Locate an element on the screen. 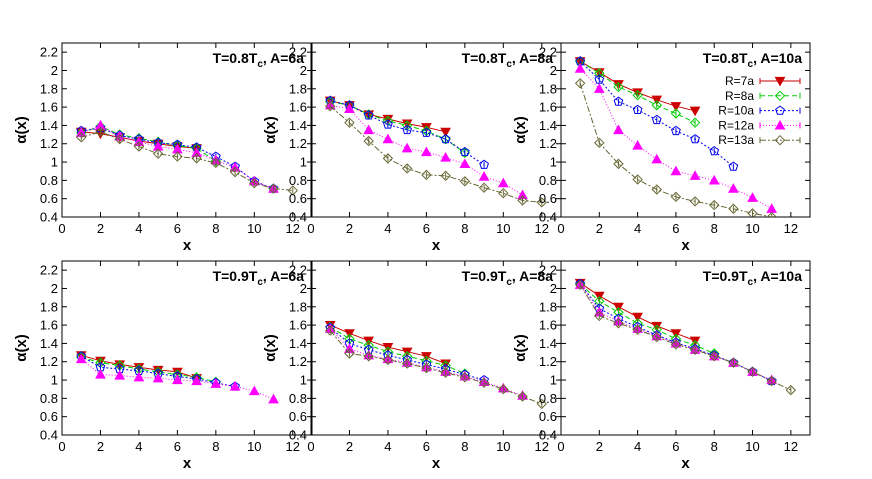 The image size is (872, 479). legend-label: R=7a is located at coordinates (739, 81).